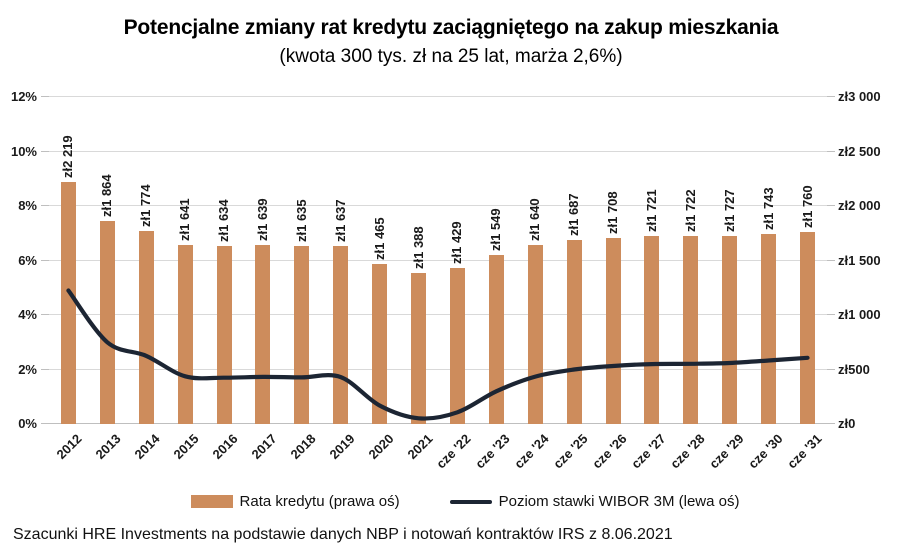  I want to click on left-axis-label: 6%, so click(27, 260).